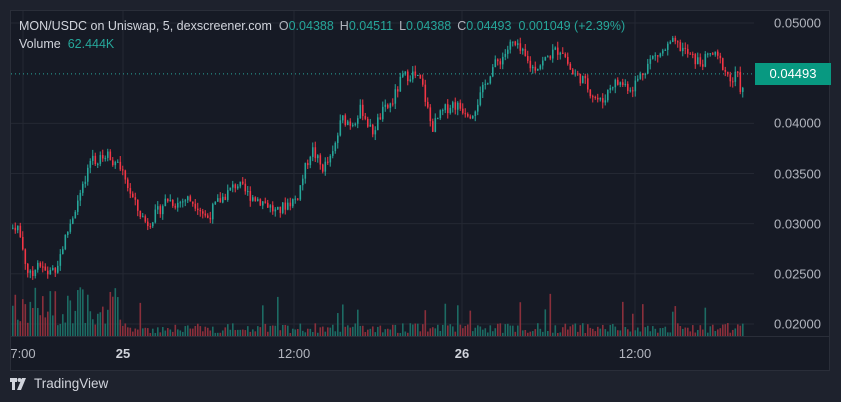  What do you see at coordinates (797, 274) in the screenshot?
I see `price-tick: 0.02500` at bounding box center [797, 274].